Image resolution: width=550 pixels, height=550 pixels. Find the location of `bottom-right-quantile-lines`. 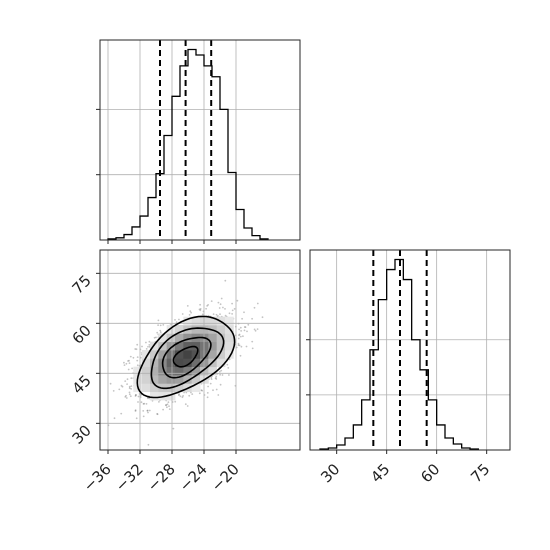

bottom-right-quantile-lines is located at coordinates (400, 350).